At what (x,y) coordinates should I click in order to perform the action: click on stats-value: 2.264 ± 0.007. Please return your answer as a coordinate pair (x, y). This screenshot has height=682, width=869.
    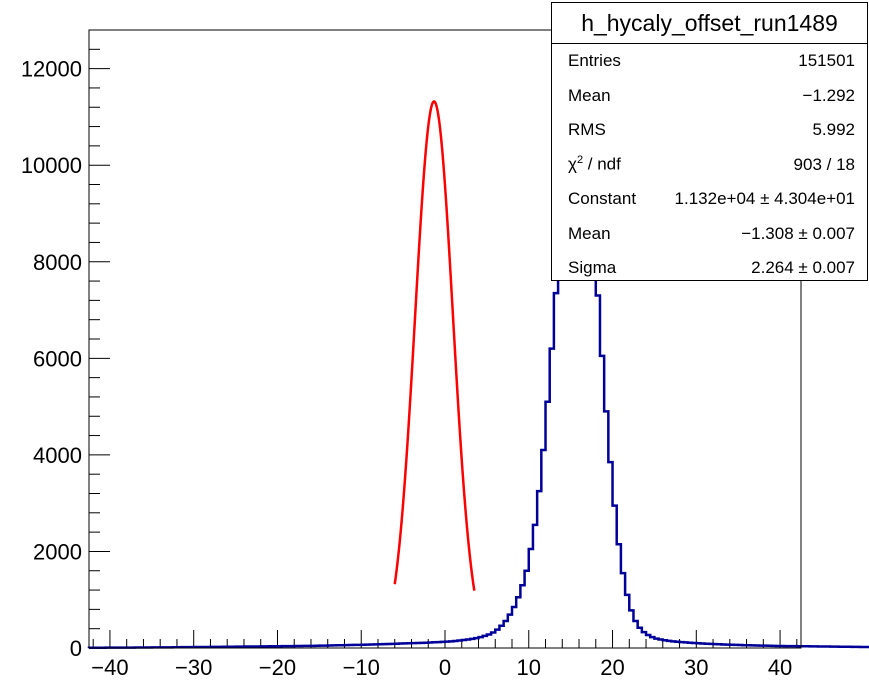
    Looking at the image, I should click on (803, 268).